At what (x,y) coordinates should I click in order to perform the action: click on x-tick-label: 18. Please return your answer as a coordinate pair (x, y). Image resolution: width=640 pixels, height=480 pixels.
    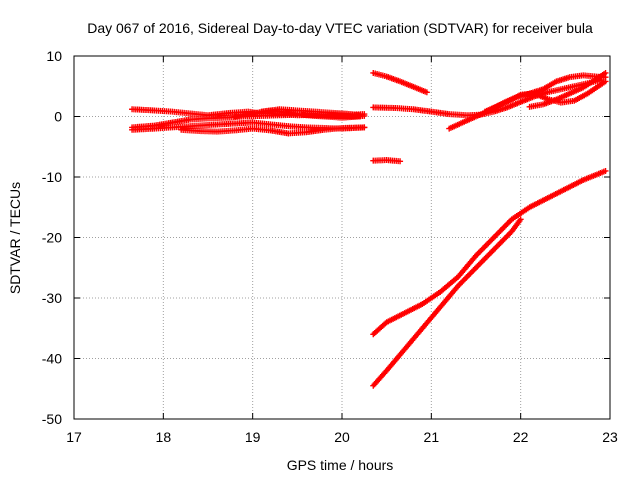
    Looking at the image, I should click on (164, 437).